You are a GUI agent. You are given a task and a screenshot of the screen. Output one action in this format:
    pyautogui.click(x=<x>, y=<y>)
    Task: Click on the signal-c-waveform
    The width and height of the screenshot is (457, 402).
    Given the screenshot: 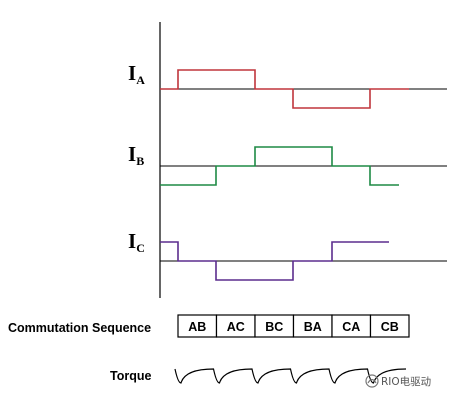 What is the action you would take?
    pyautogui.click(x=274, y=261)
    